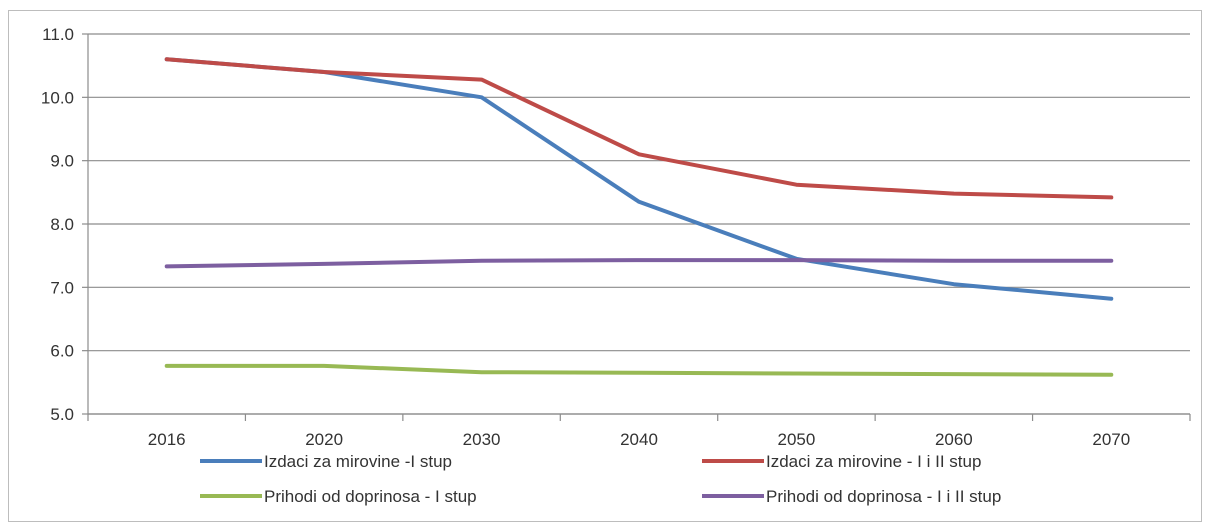 The image size is (1210, 526). What do you see at coordinates (62, 287) in the screenshot?
I see `y-tick-label: 7.0` at bounding box center [62, 287].